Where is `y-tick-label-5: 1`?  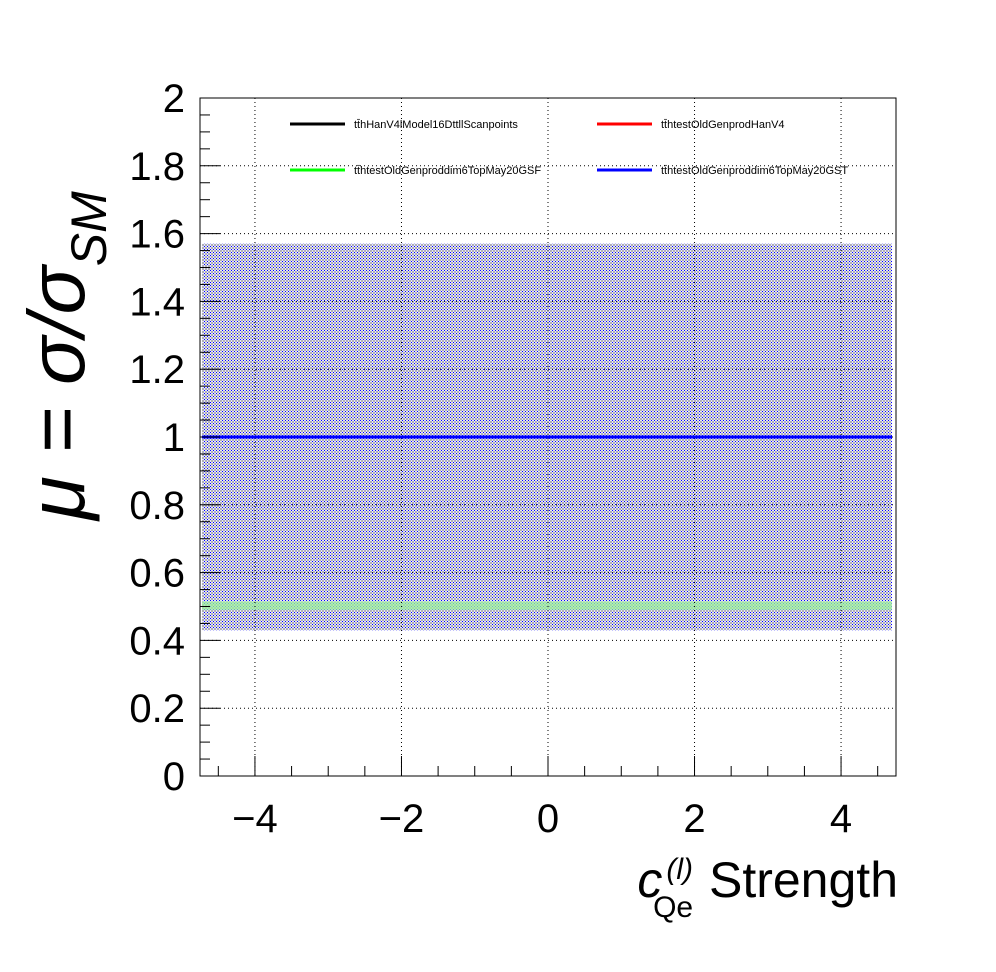
y-tick-label-5: 1 is located at coordinates (174, 438).